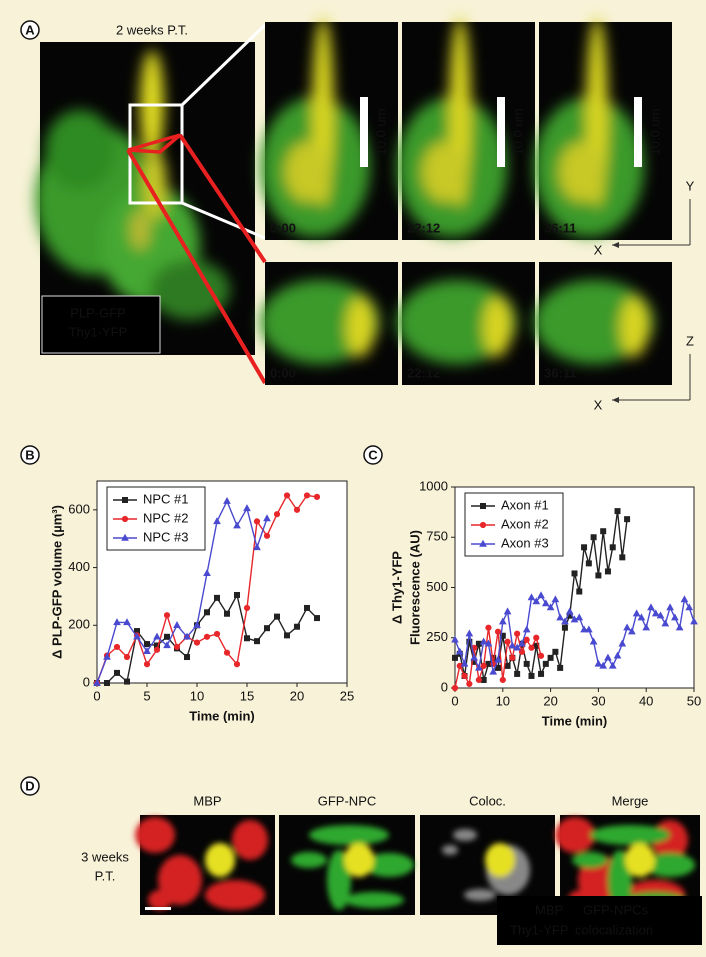 This screenshot has height=957, width=706. Describe the element at coordinates (444, 686) in the screenshot. I see `y-tick-label: 0` at that location.